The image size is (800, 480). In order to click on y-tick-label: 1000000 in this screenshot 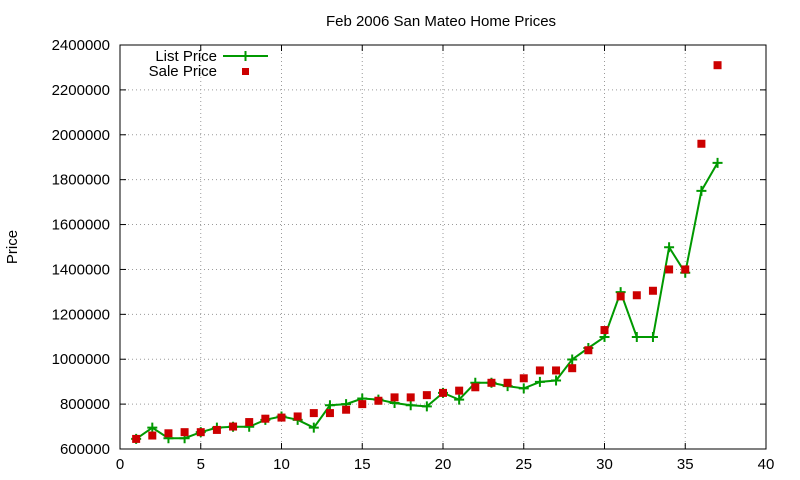, I will do `click(81, 359)`.